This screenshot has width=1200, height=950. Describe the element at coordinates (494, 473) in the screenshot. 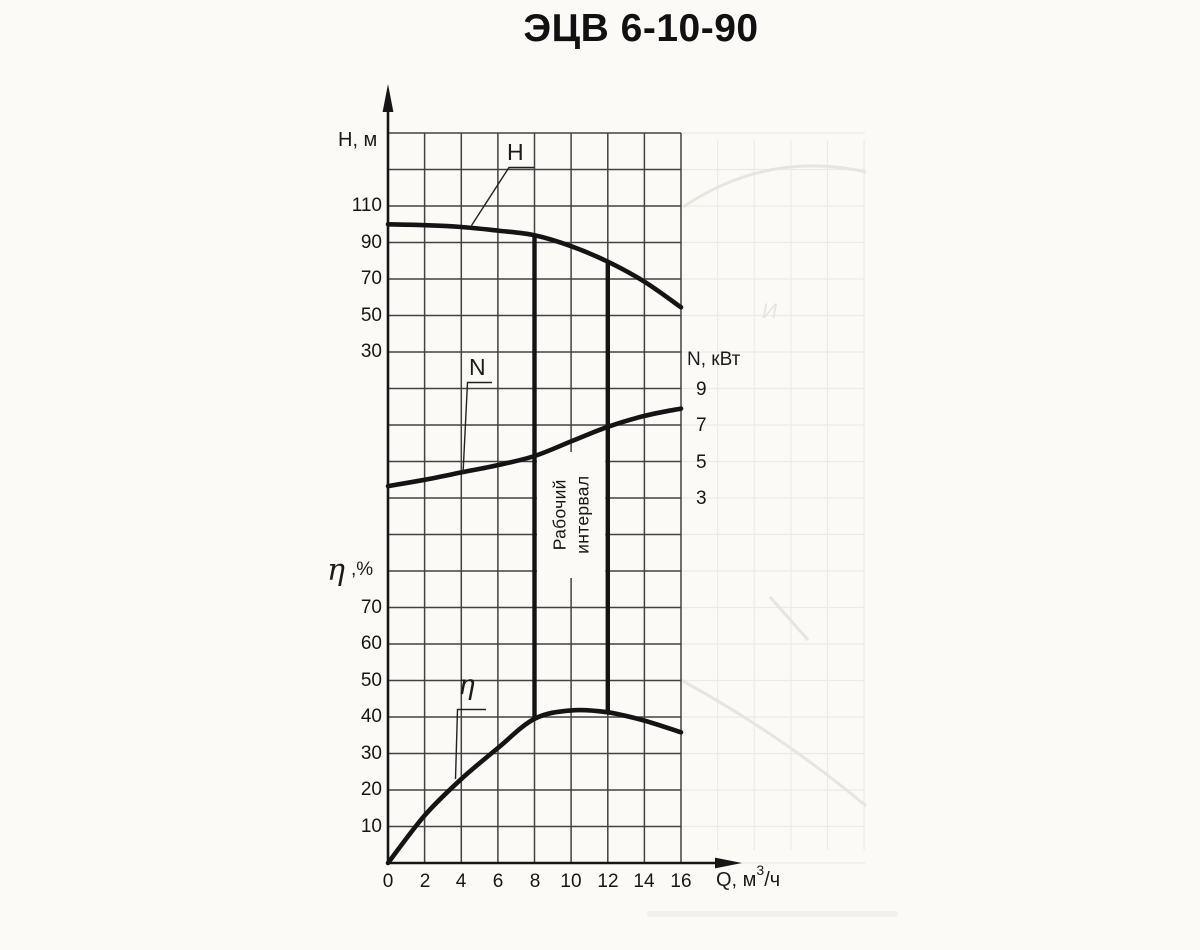

I see `curve-label-leader-lines` at that location.